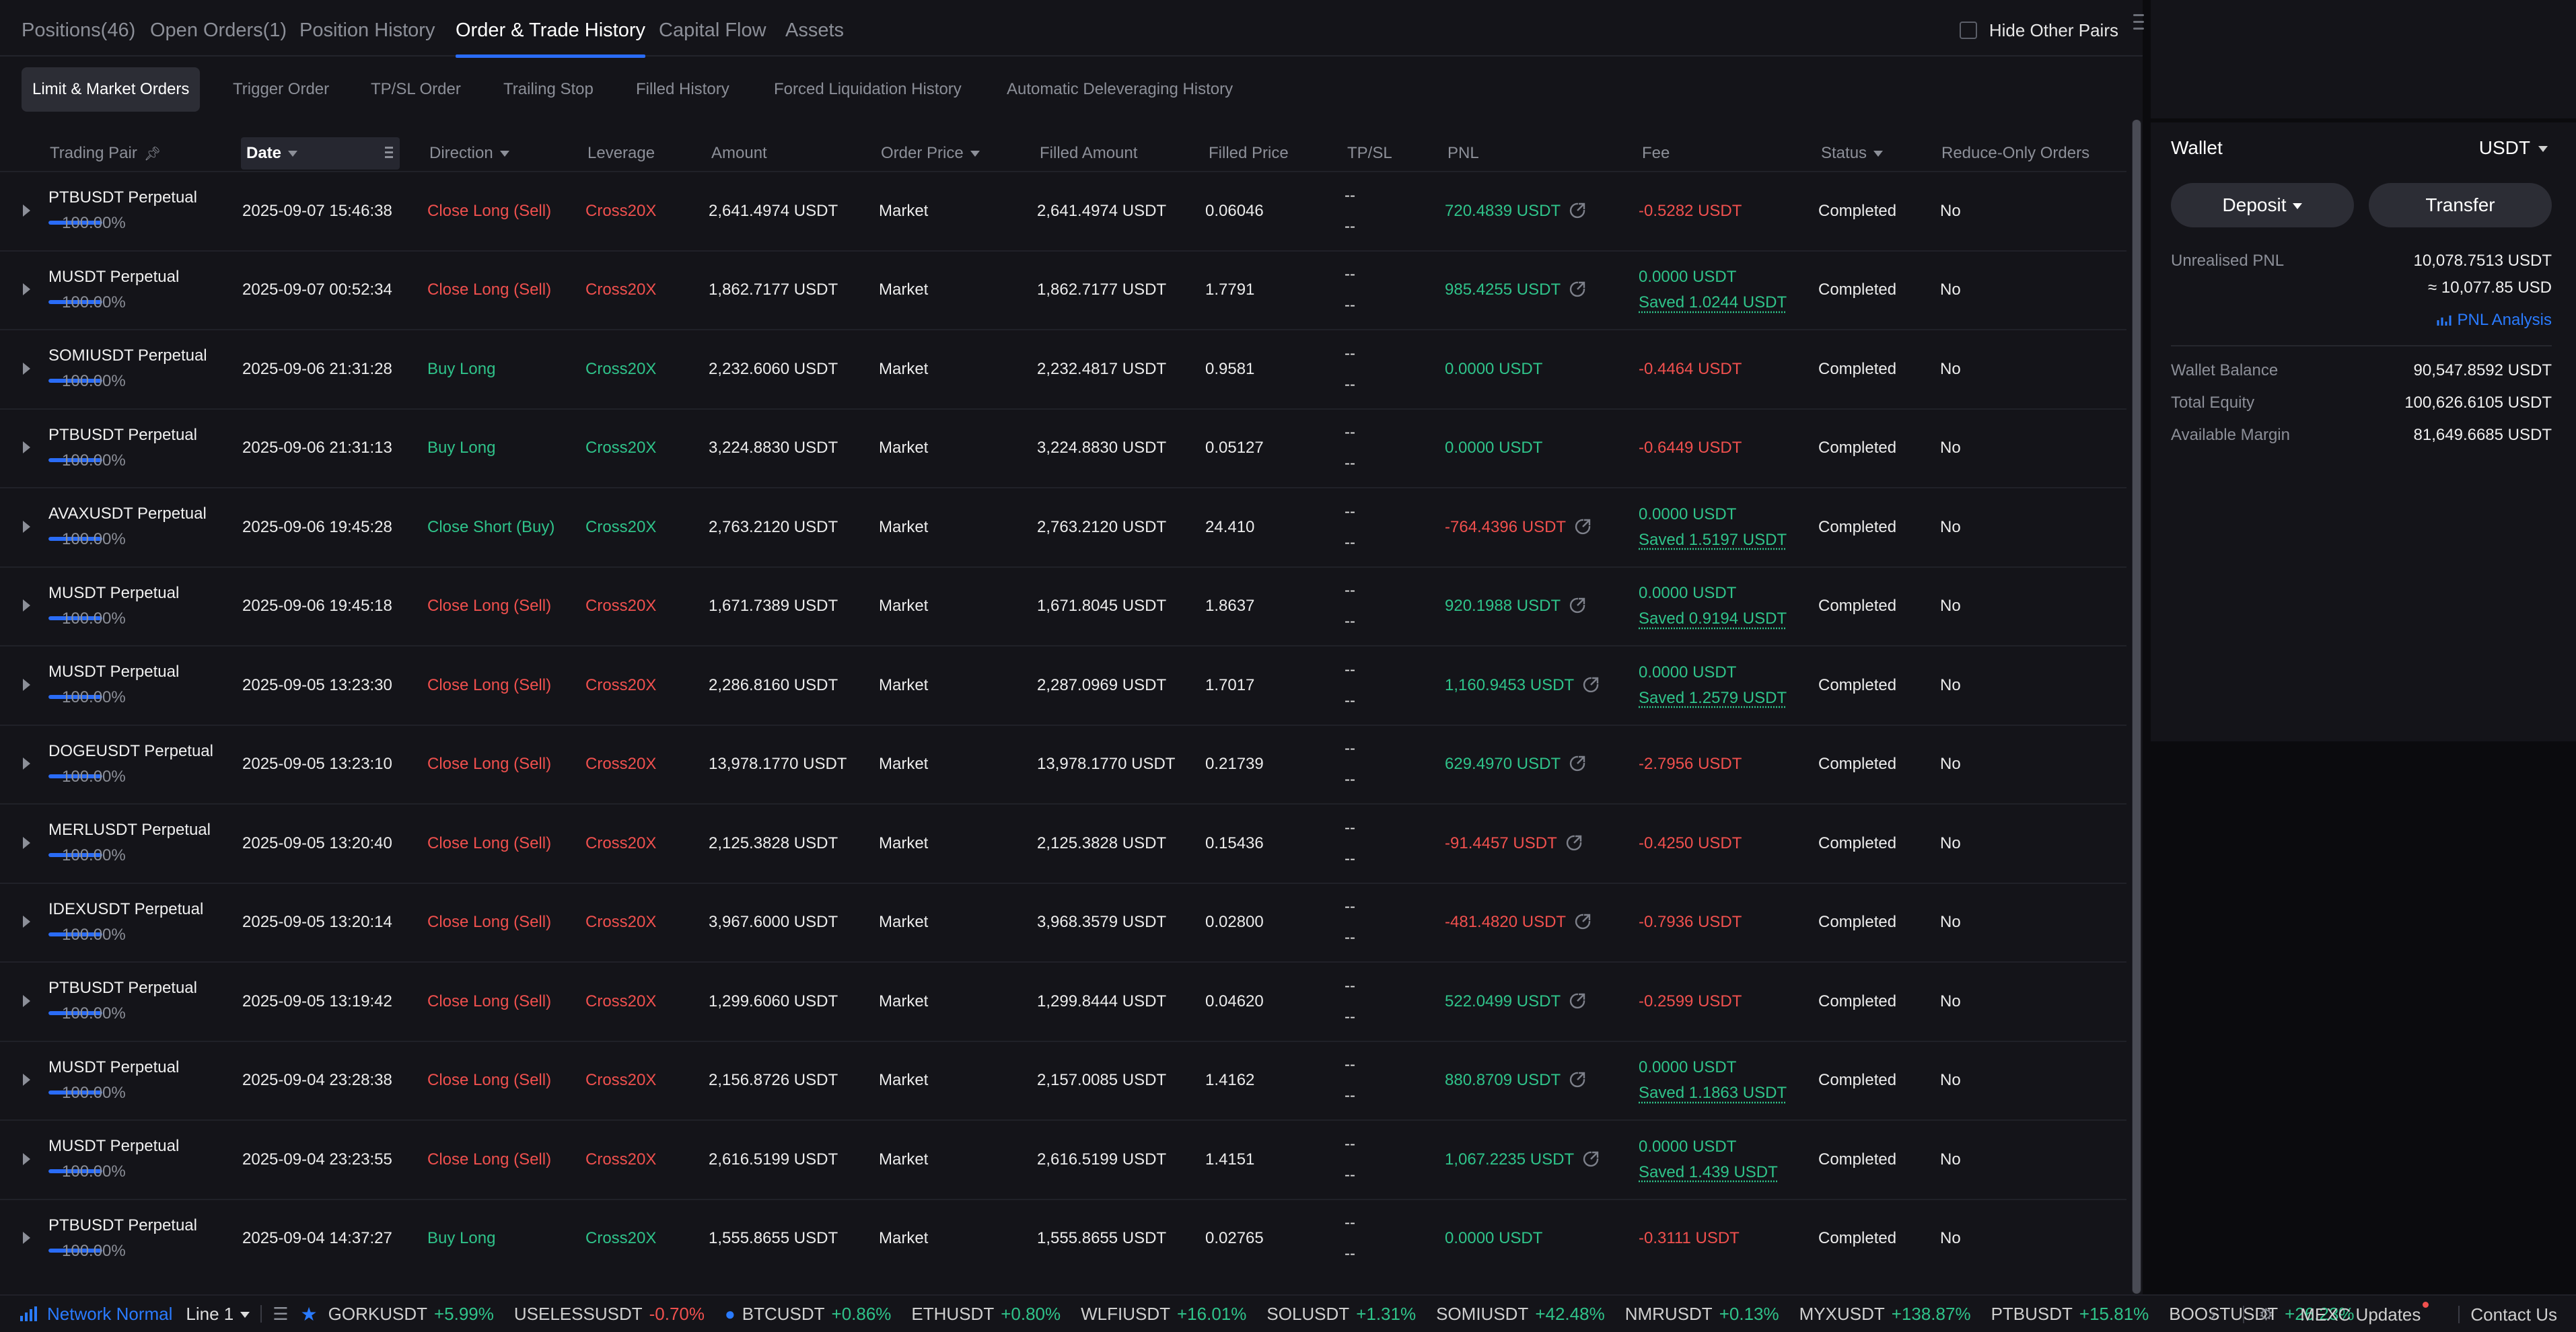  Describe the element at coordinates (127, 514) in the screenshot. I see `trading-pair: AVAXUSDT Perpetual` at that location.